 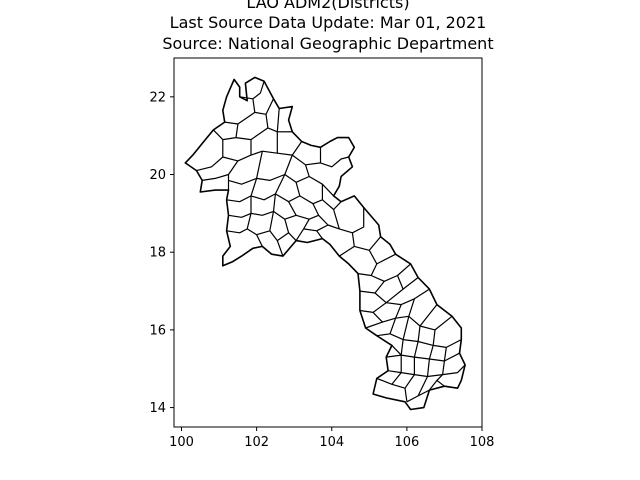 What do you see at coordinates (157, 408) in the screenshot?
I see `y-tick-label-14: 14` at bounding box center [157, 408].